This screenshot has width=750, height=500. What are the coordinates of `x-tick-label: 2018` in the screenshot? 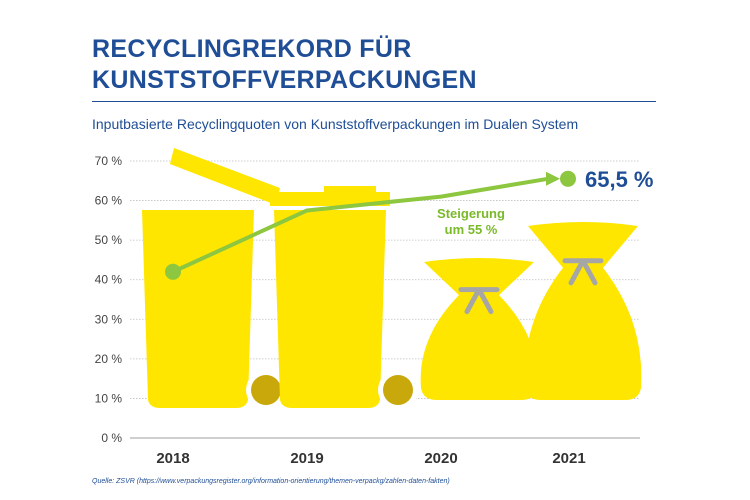 It's located at (172, 458).